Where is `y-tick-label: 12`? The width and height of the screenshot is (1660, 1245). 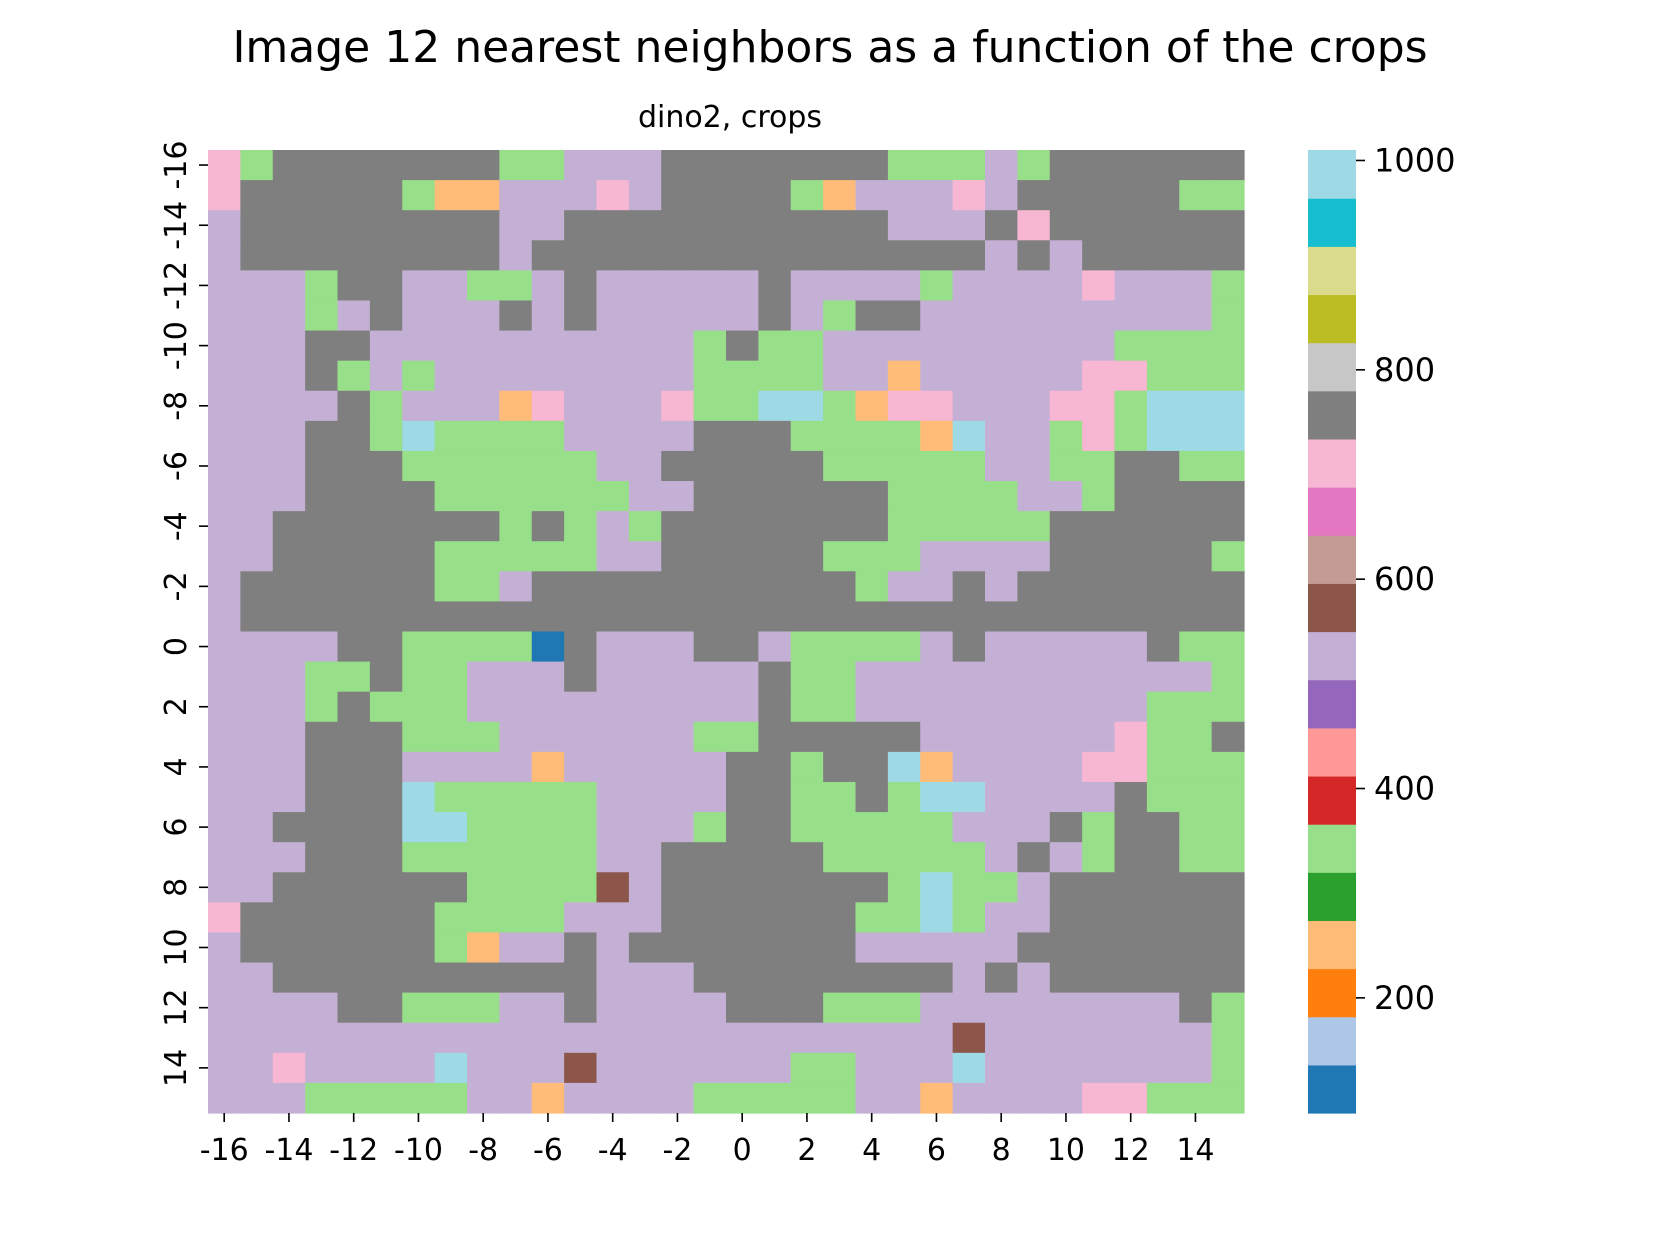
y-tick-label: 12 is located at coordinates (176, 1008).